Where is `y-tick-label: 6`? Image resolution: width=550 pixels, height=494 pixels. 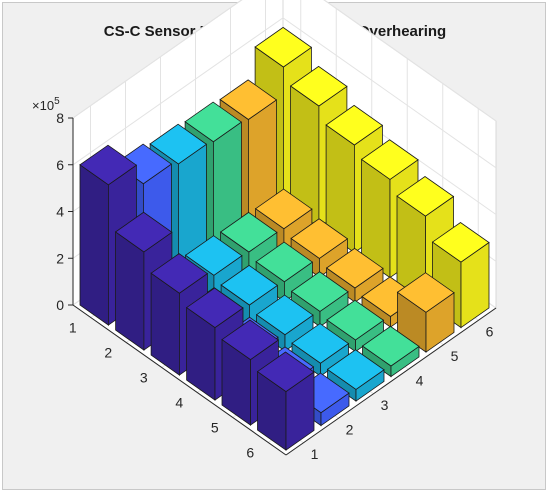 y-tick-label: 6 is located at coordinates (490, 331).